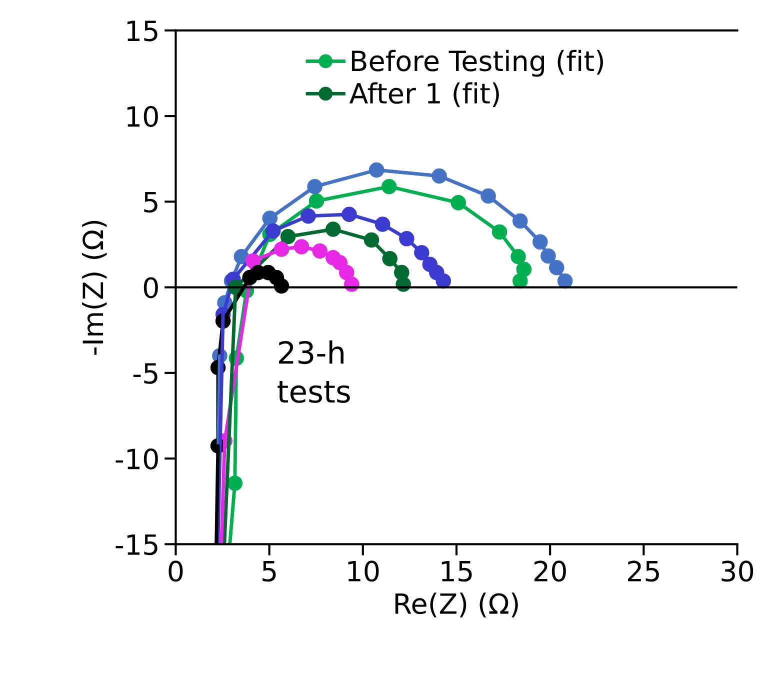  I want to click on legend-label: After 1 (fit), so click(424, 95).